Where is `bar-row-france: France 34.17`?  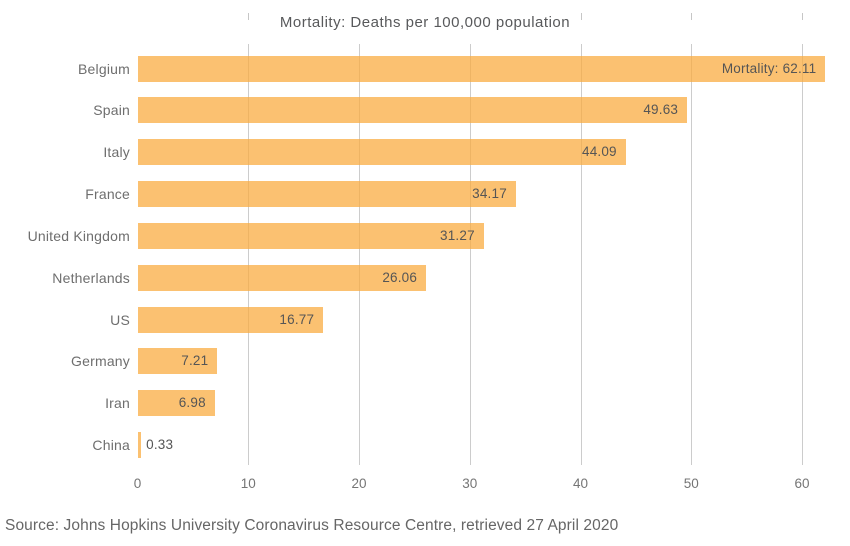
bar-row-france: France 34.17 is located at coordinates (425, 194).